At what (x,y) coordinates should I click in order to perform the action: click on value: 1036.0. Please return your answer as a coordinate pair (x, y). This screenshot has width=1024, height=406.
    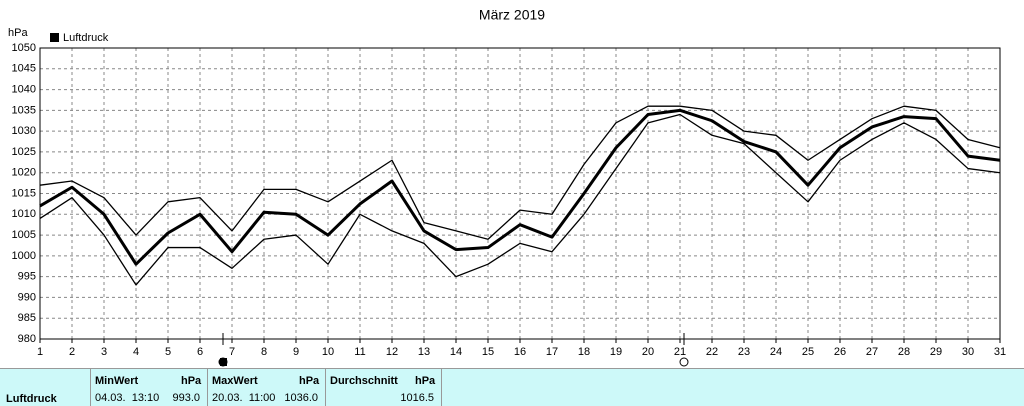
    Looking at the image, I should click on (301, 398).